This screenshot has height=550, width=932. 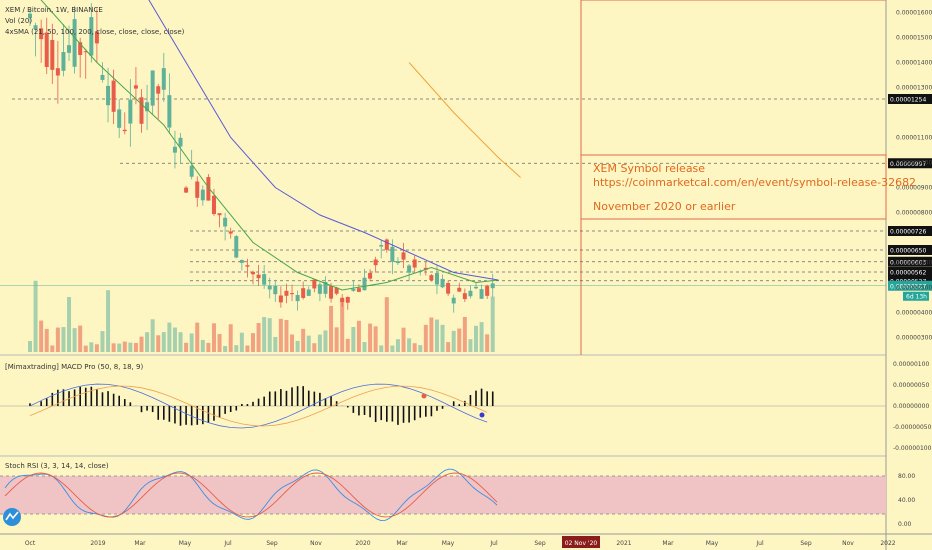 What do you see at coordinates (914, 288) in the screenshot?
I see `price-tick-label: 0.00000500` at bounding box center [914, 288].